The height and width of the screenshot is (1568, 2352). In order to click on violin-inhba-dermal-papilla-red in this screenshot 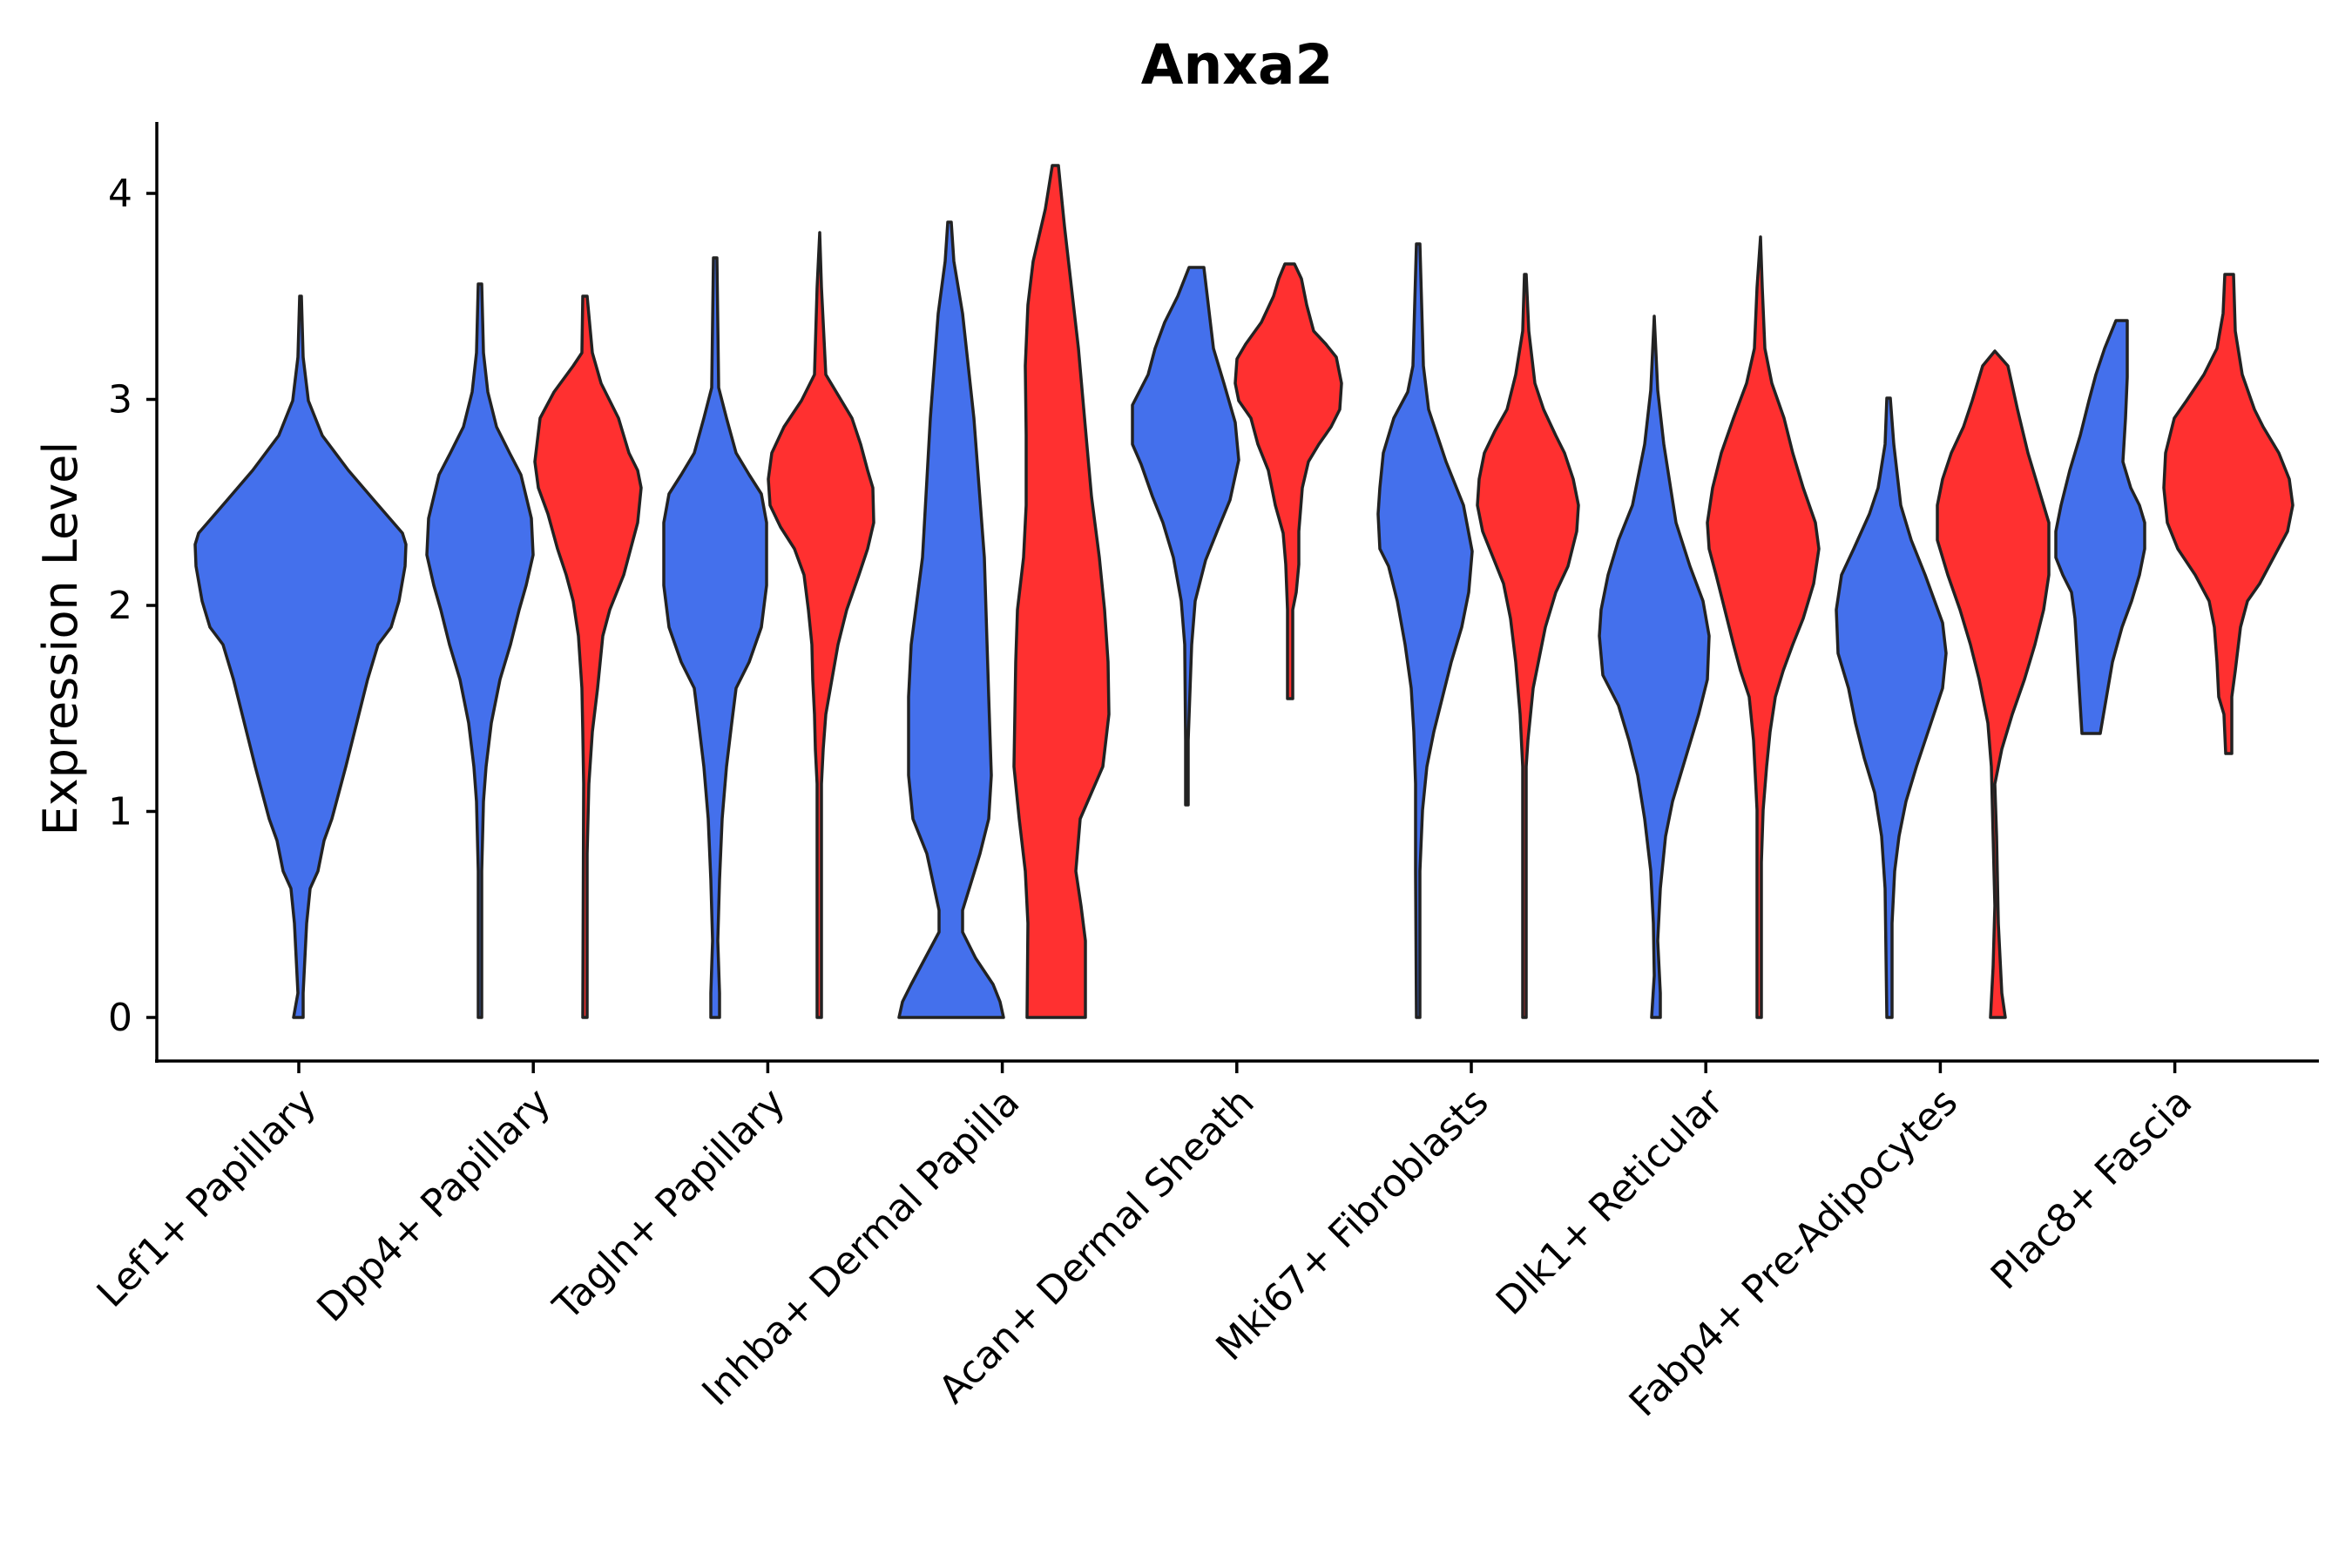, I will do `click(1061, 591)`.